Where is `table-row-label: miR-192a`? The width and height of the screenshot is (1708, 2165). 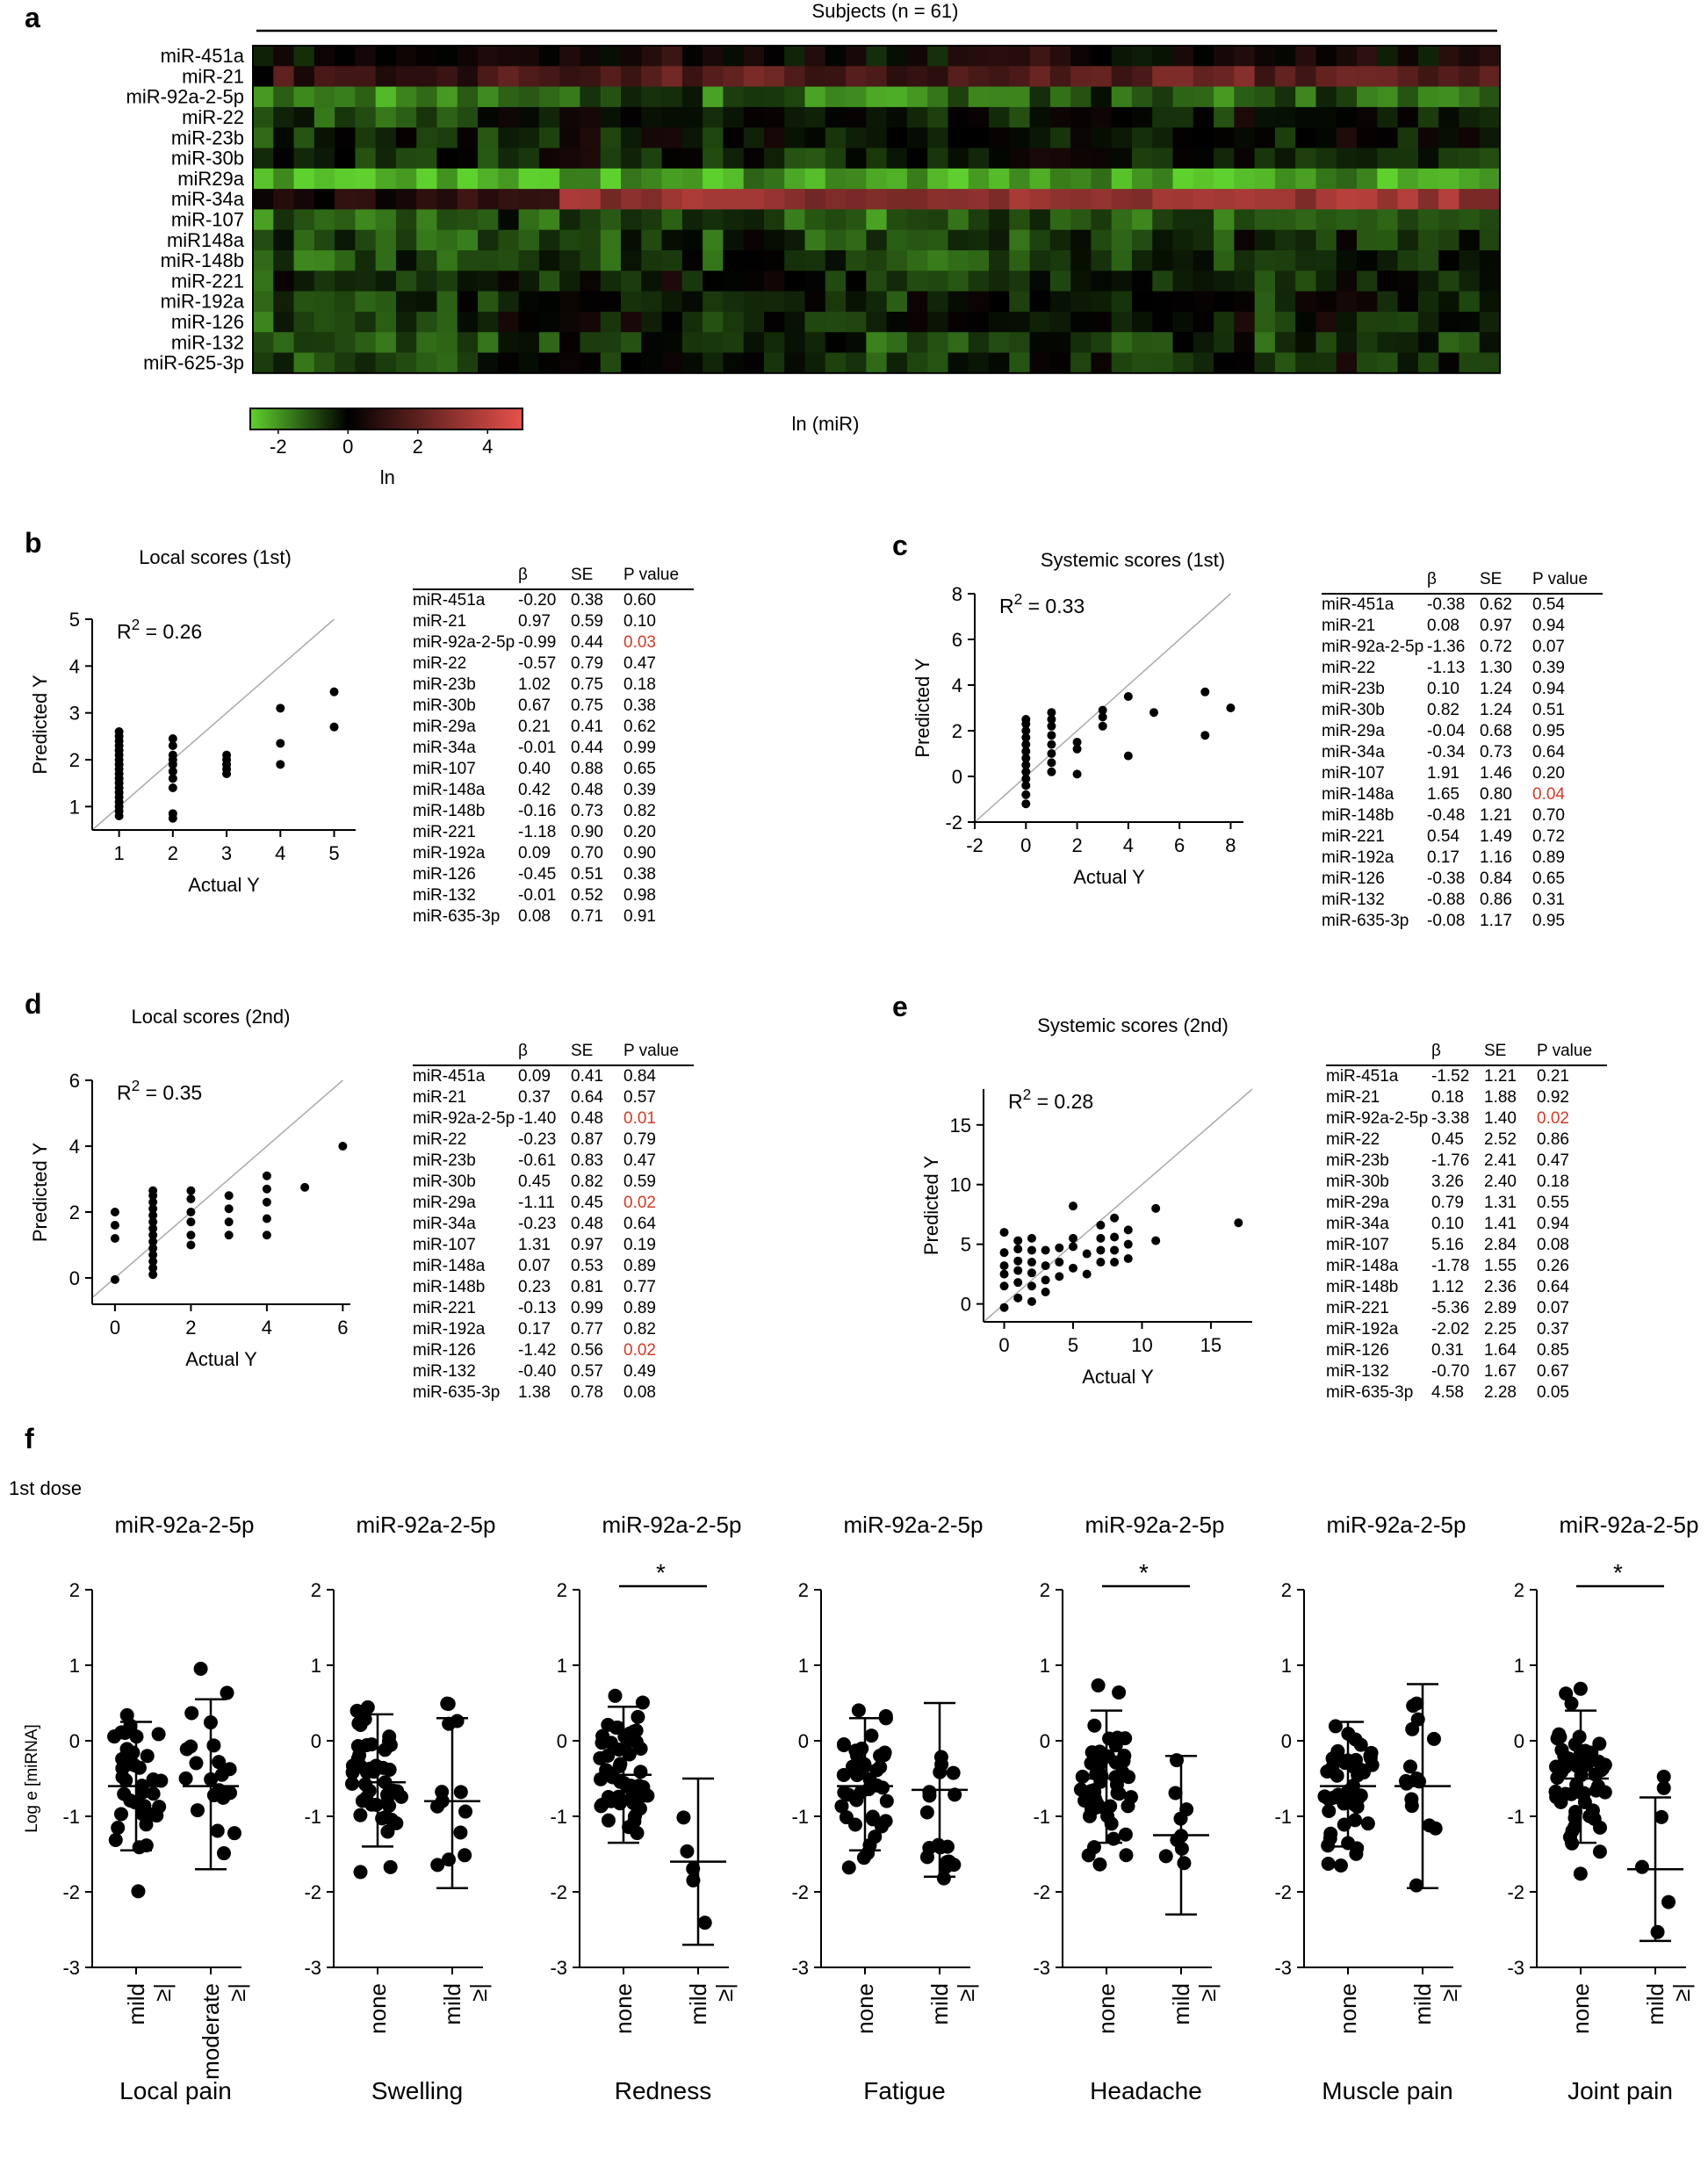
table-row-label: miR-192a is located at coordinates (449, 853).